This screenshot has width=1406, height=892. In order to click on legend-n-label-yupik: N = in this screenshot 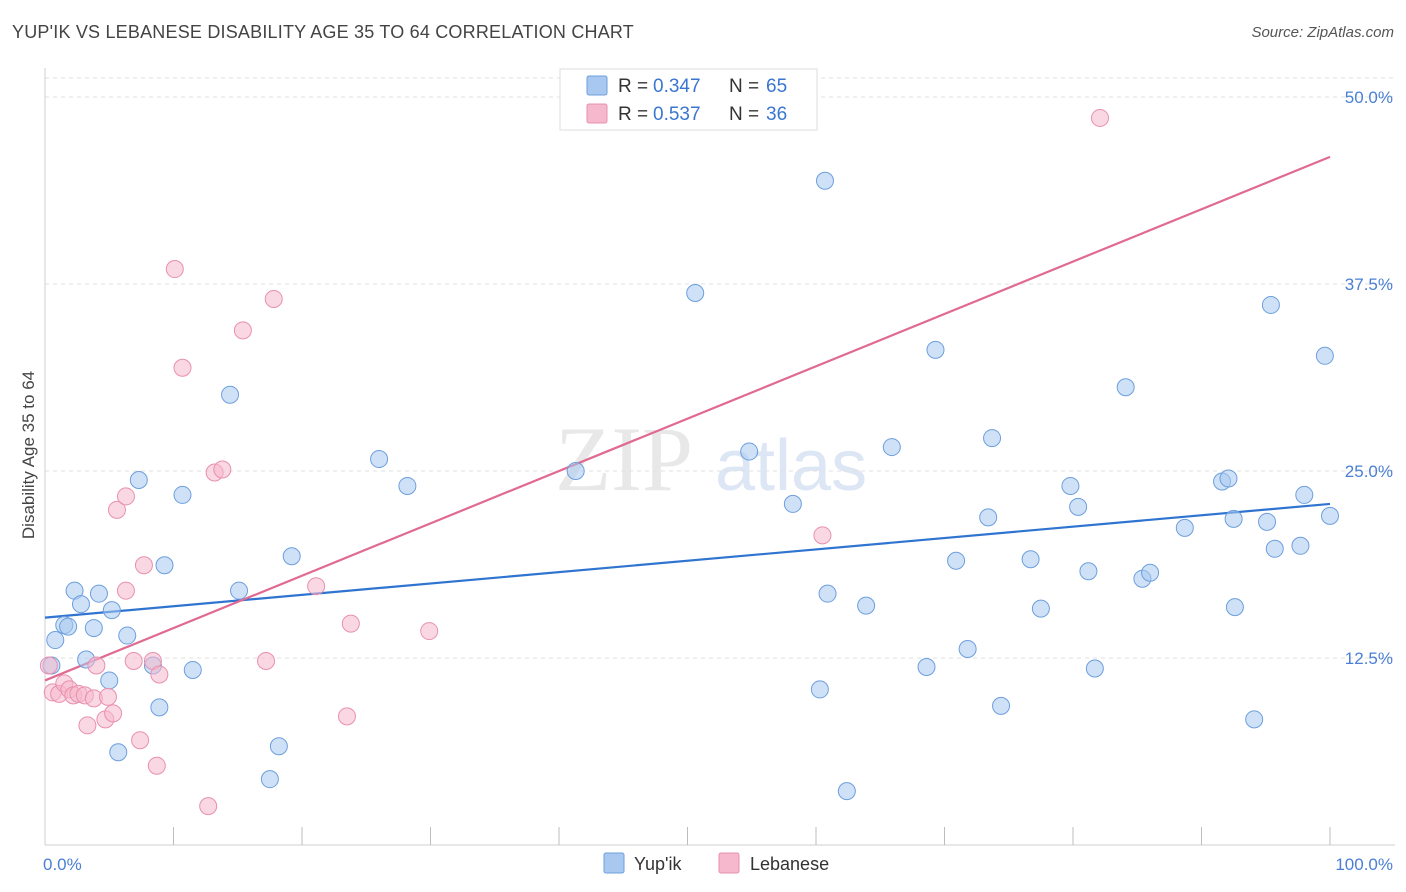, I will do `click(744, 86)`.